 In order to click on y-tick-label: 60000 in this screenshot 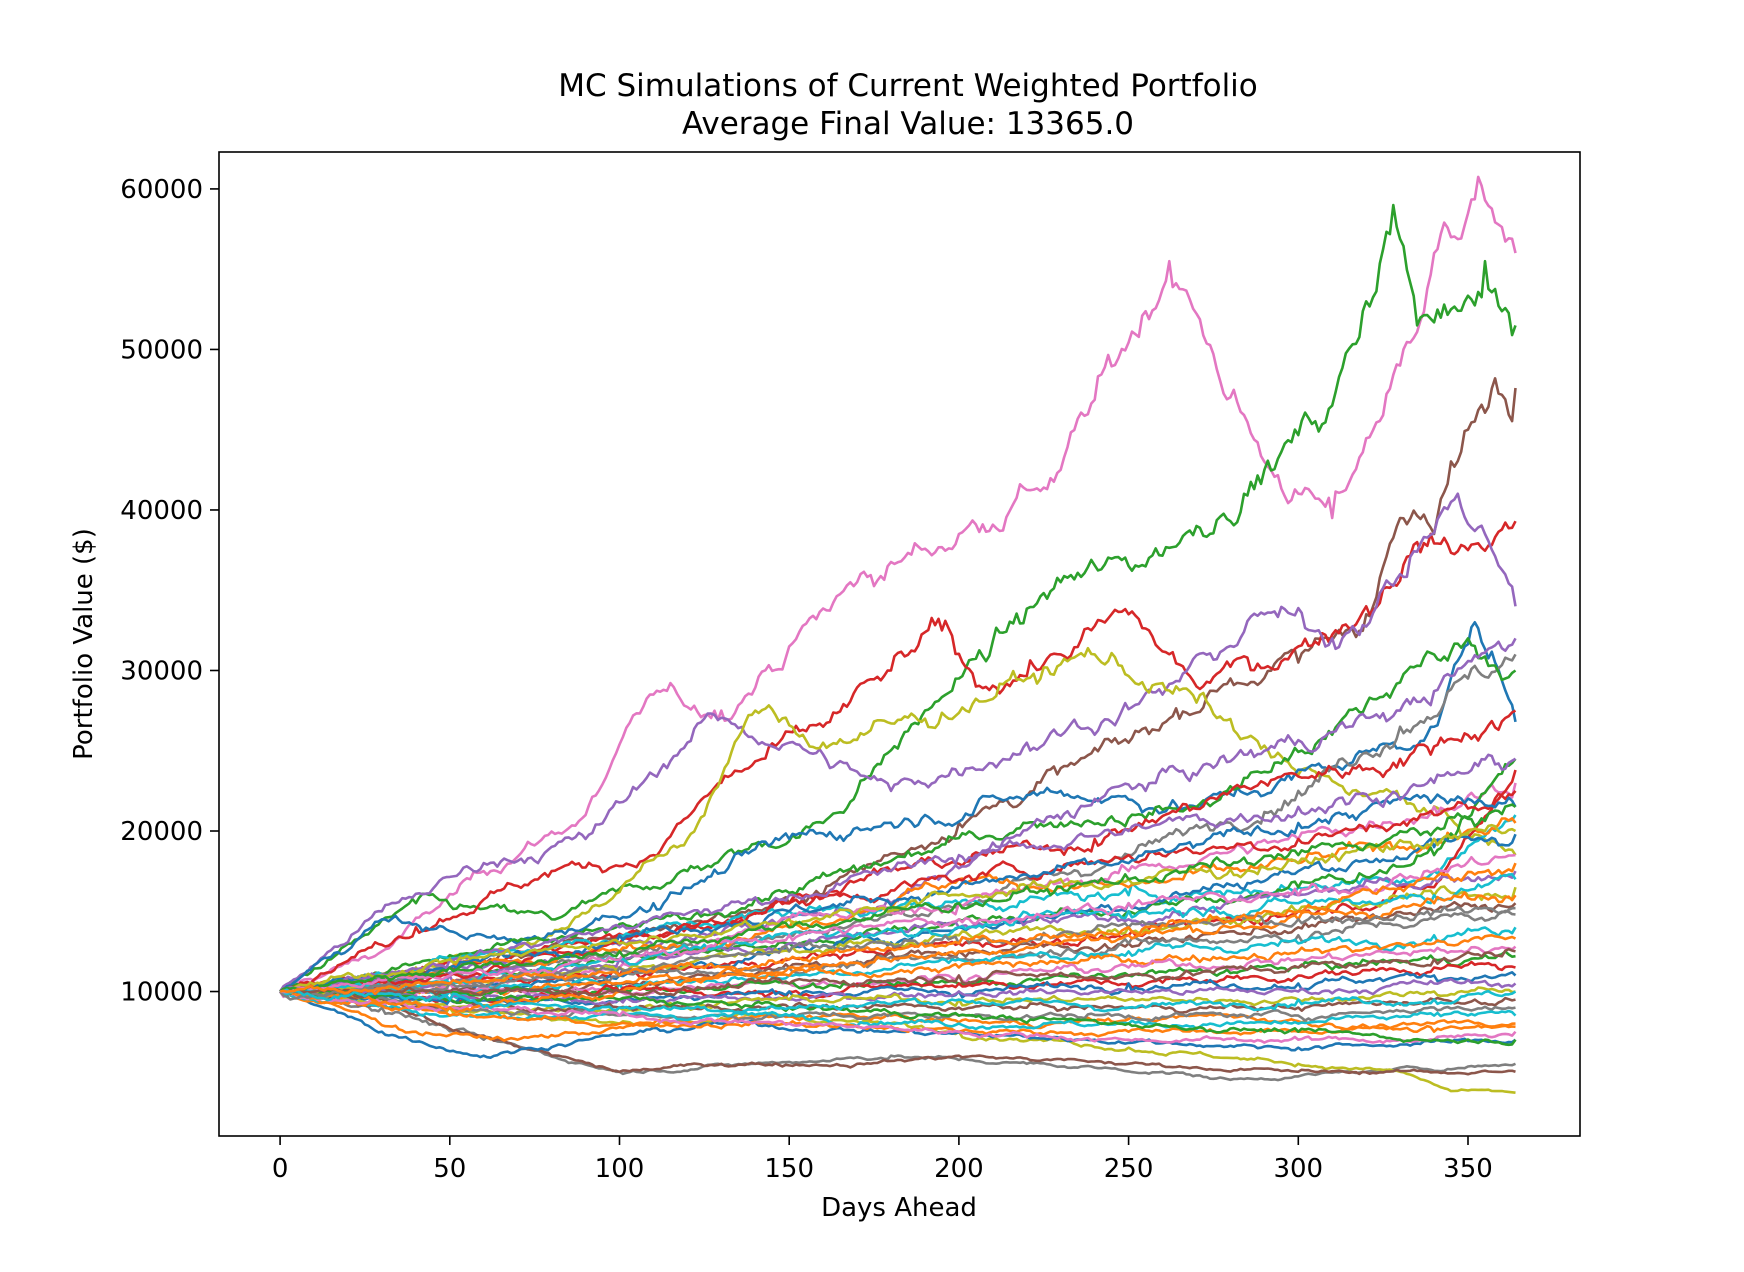, I will do `click(161, 190)`.